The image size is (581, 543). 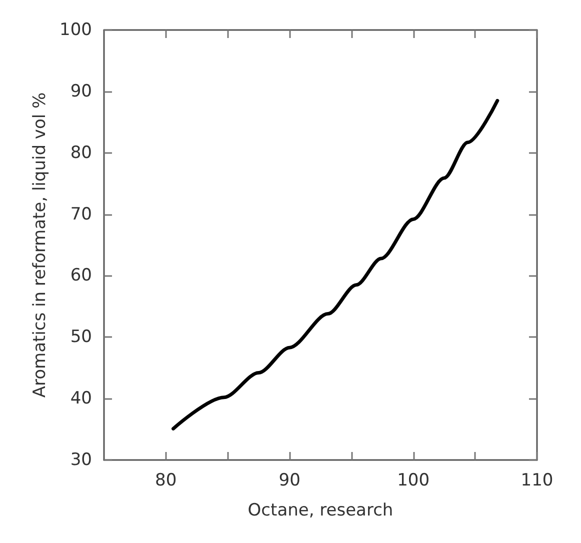 I want to click on y-tick-label: 80, so click(x=81, y=152).